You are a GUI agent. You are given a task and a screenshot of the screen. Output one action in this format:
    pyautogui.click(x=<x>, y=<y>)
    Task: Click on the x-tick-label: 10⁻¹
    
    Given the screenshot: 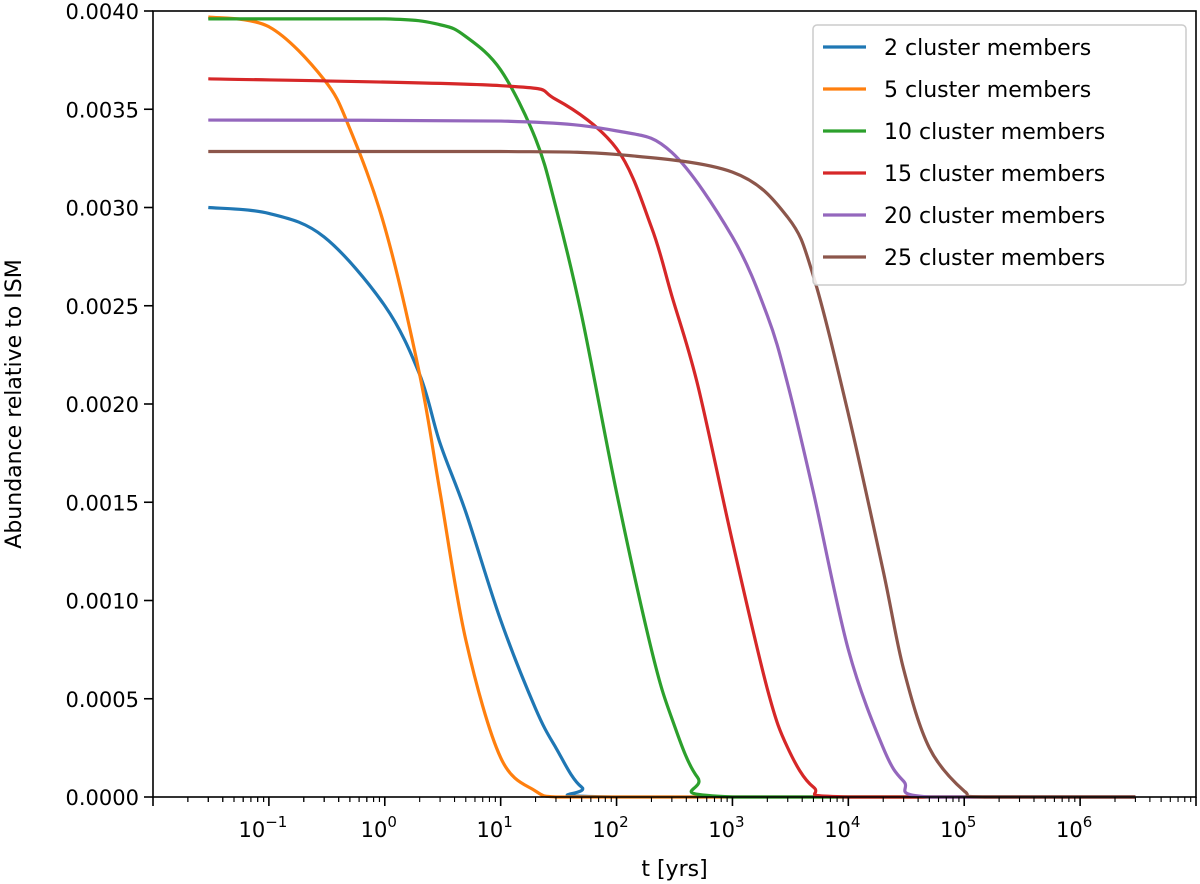 What is the action you would take?
    pyautogui.click(x=262, y=827)
    